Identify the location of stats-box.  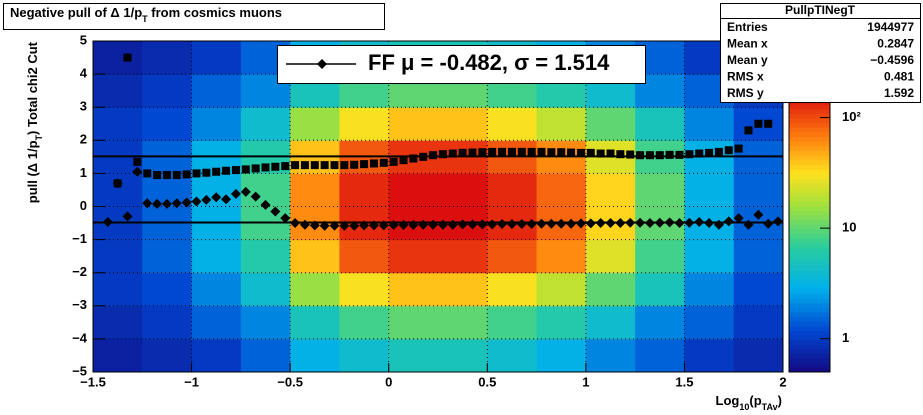
(820, 53).